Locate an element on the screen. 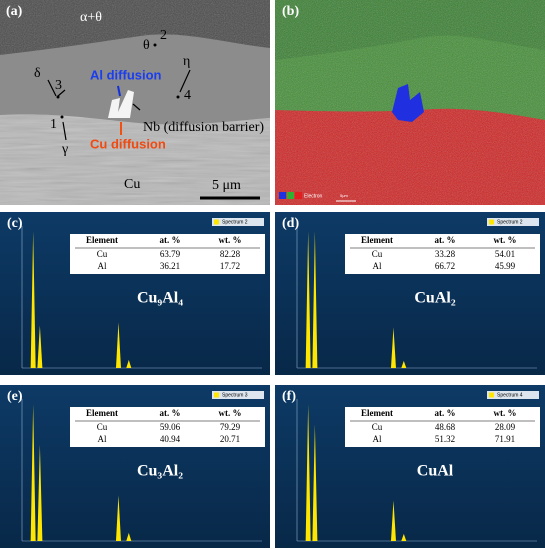 This screenshot has height=550, width=545. phase-label: γ is located at coordinates (64, 149).